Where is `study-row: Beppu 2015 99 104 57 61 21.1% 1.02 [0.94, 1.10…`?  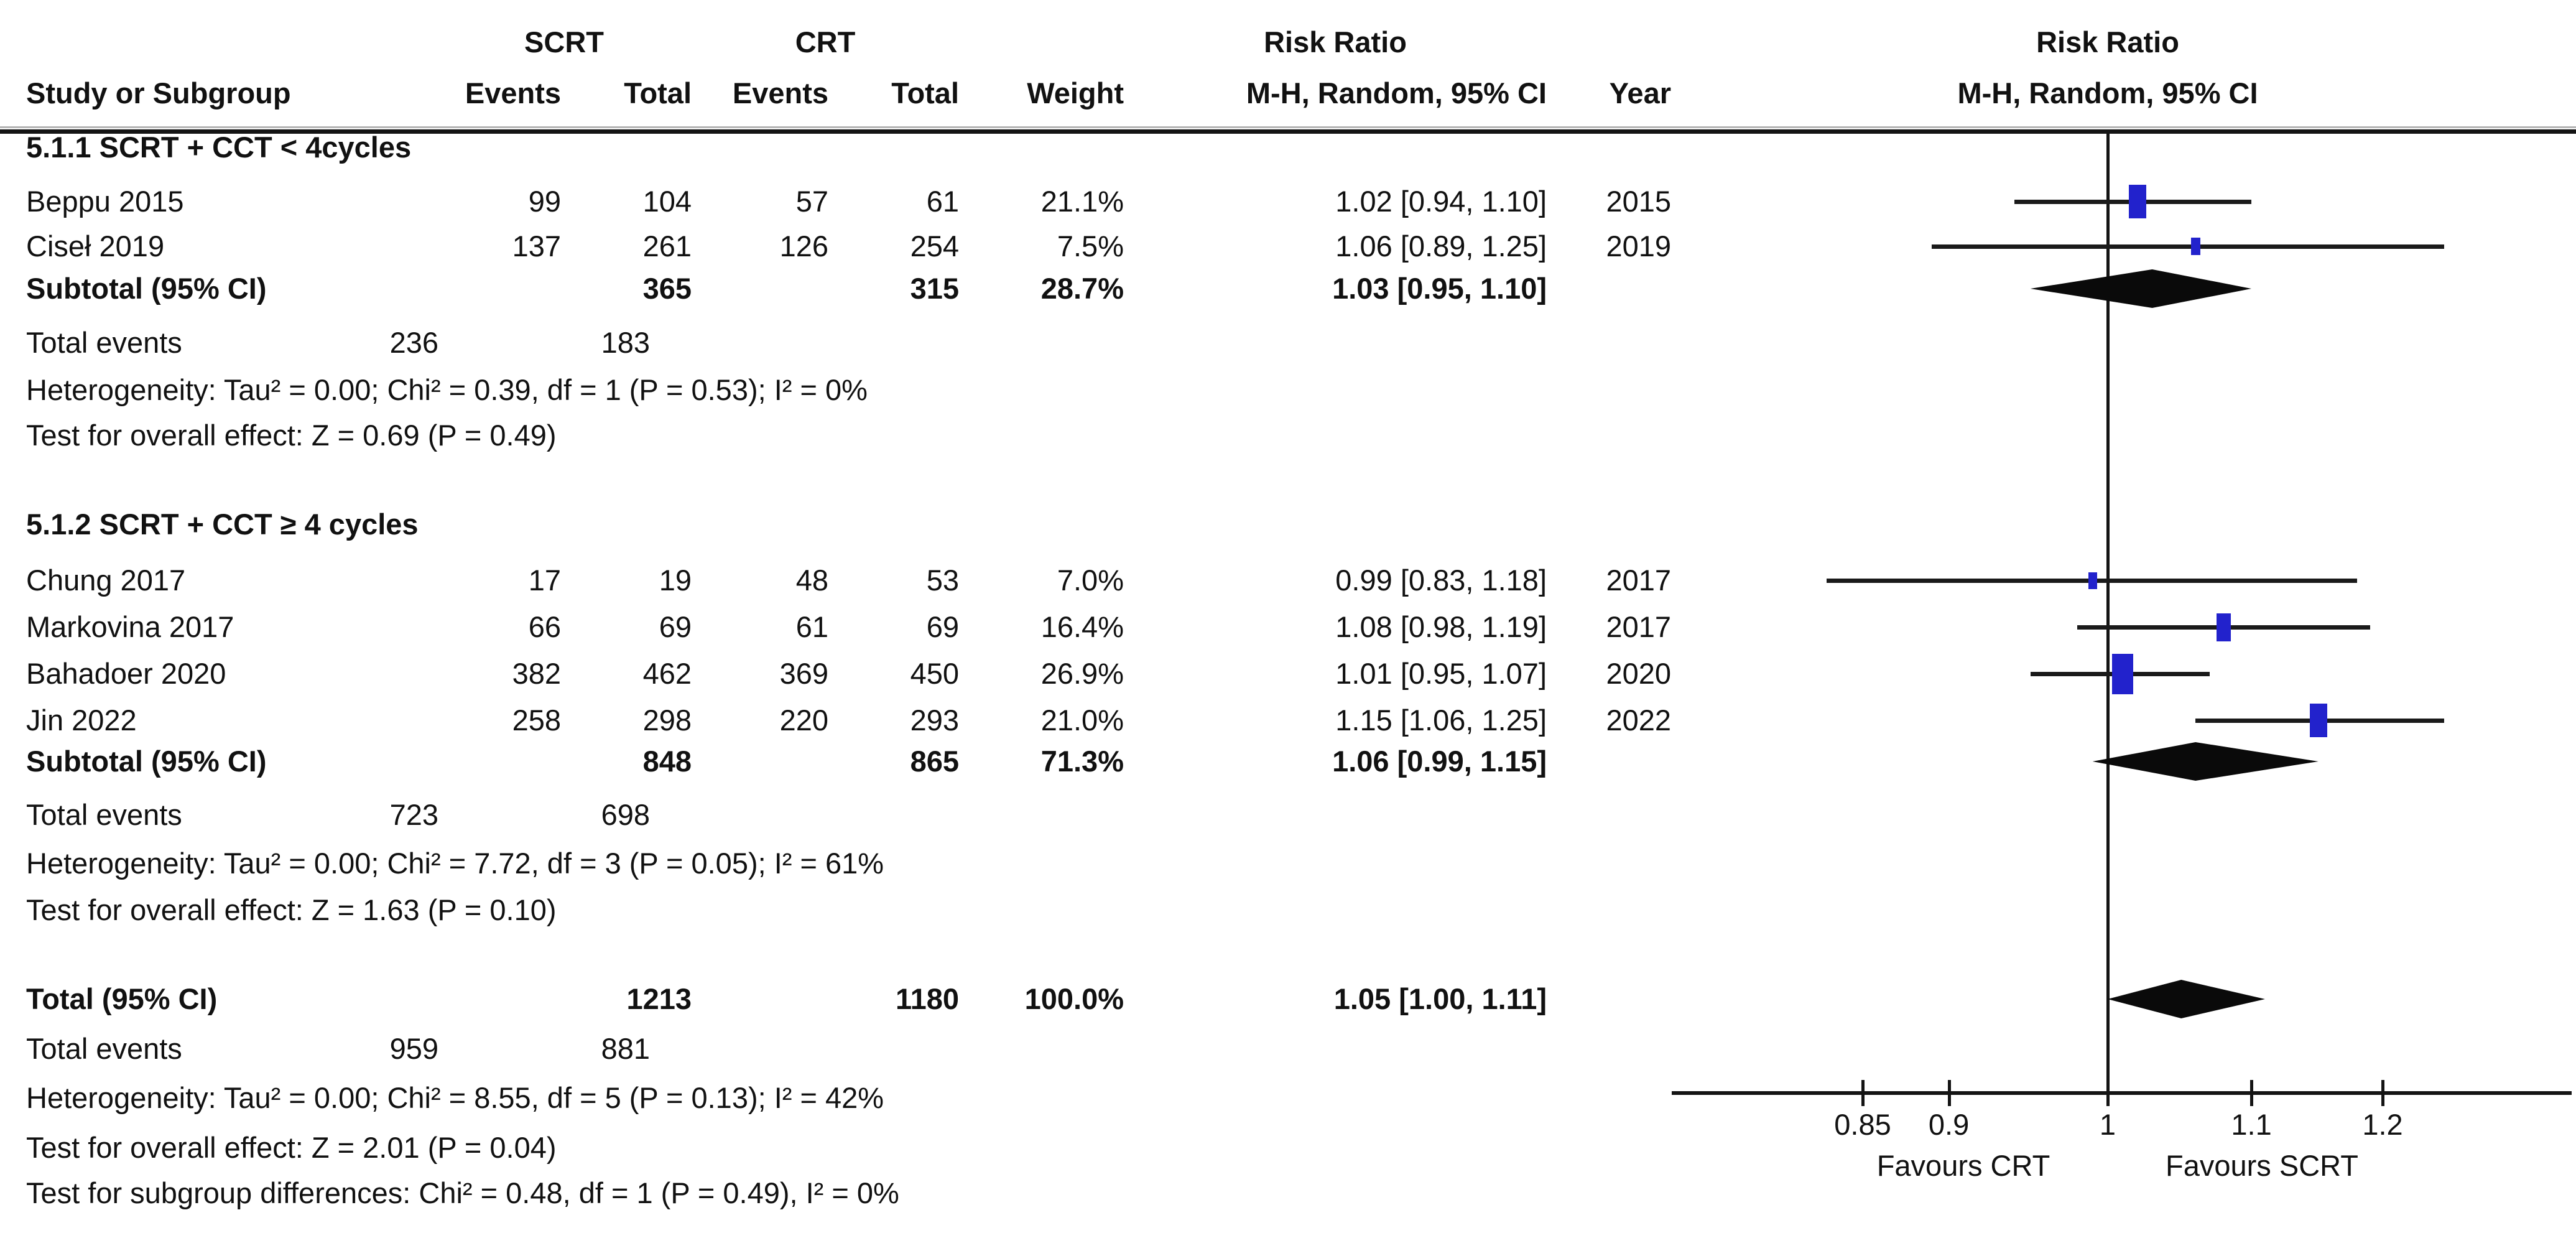
study-row: Beppu 2015 99 104 57 61 21.1% 1.02 [0.94, 1.10… is located at coordinates (840, 202).